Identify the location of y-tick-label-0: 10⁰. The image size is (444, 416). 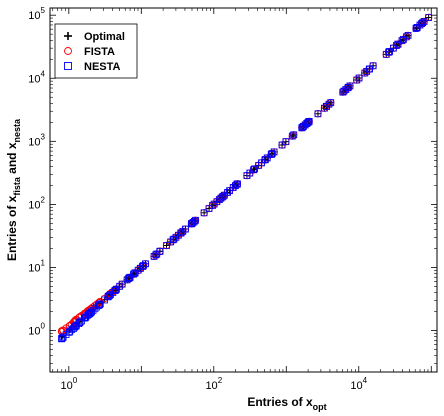
(36, 330).